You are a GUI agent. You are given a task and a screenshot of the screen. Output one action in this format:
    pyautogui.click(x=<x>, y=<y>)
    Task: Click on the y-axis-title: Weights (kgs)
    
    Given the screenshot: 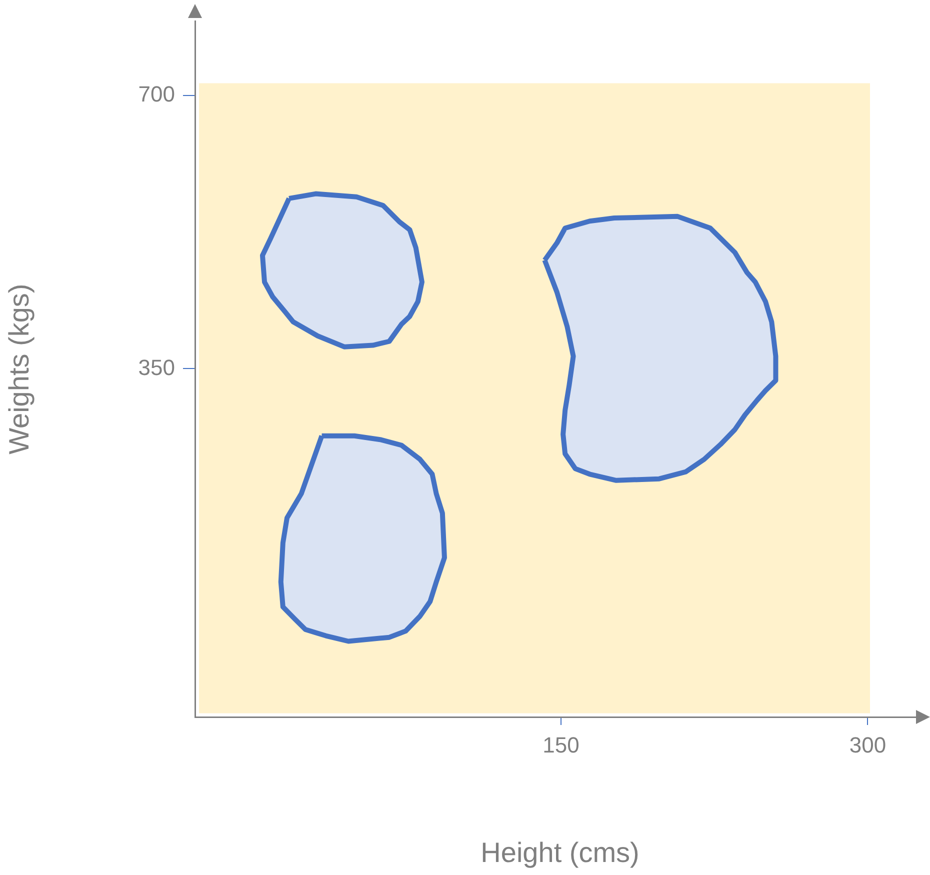 What is the action you would take?
    pyautogui.click(x=19, y=369)
    